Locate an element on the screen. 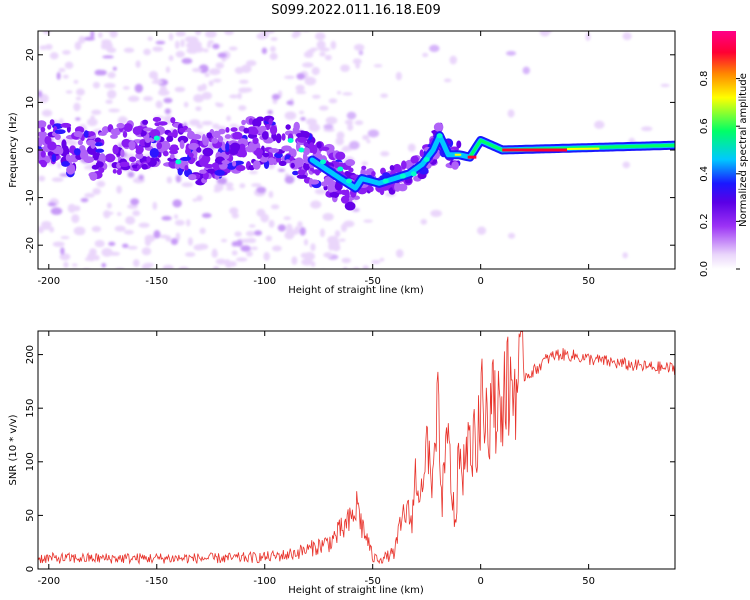  spectrogram-x-tick-label: 50 is located at coordinates (588, 281).